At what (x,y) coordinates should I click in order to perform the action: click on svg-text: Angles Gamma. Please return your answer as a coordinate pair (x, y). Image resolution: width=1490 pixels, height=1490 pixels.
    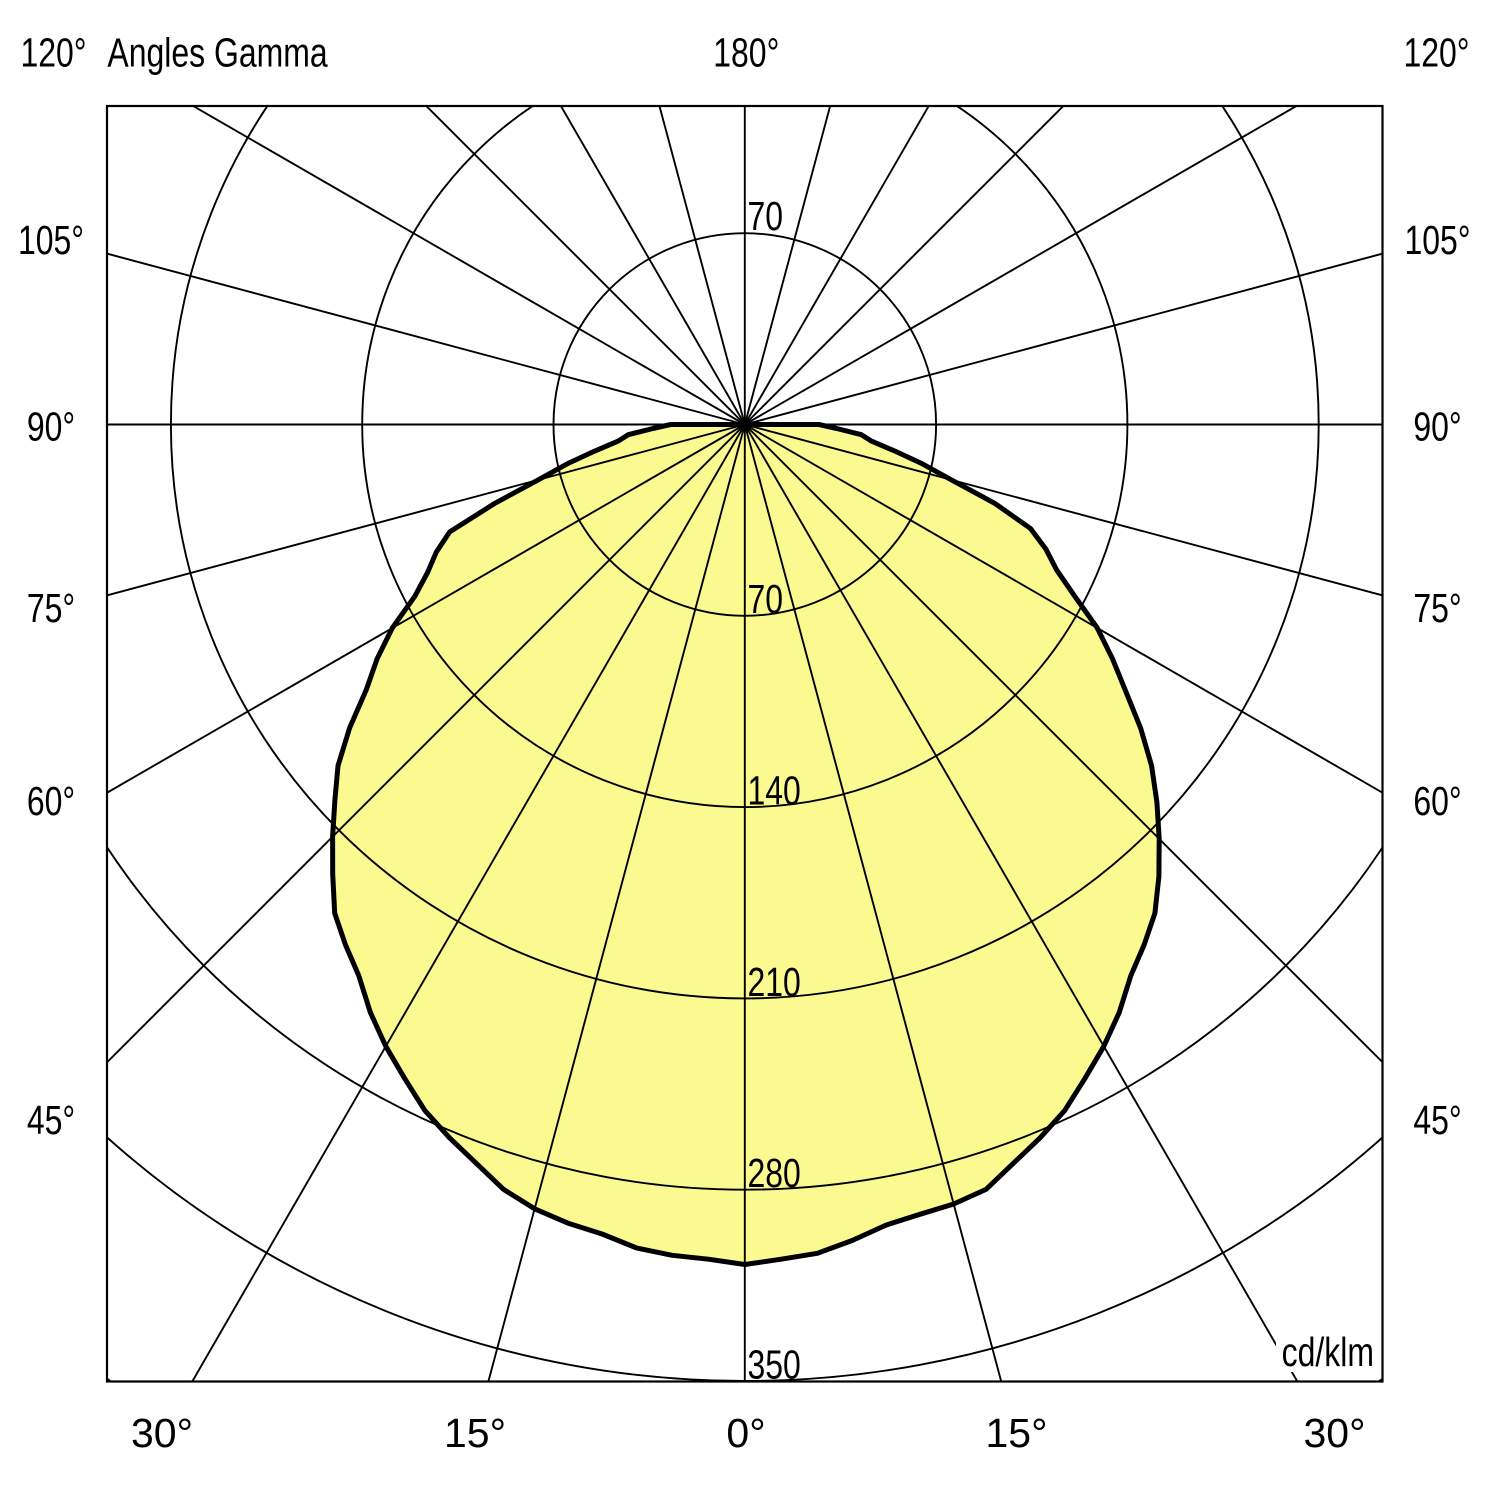
    Looking at the image, I should click on (217, 53).